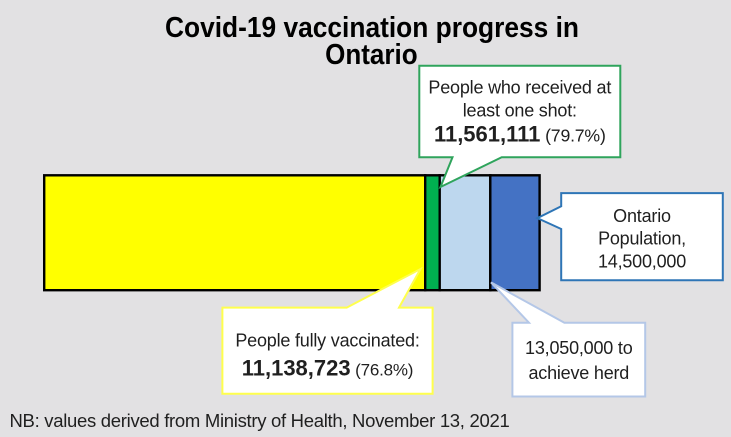 The height and width of the screenshot is (437, 731). I want to click on svg-text: People fully vaccinated:, so click(327, 341).